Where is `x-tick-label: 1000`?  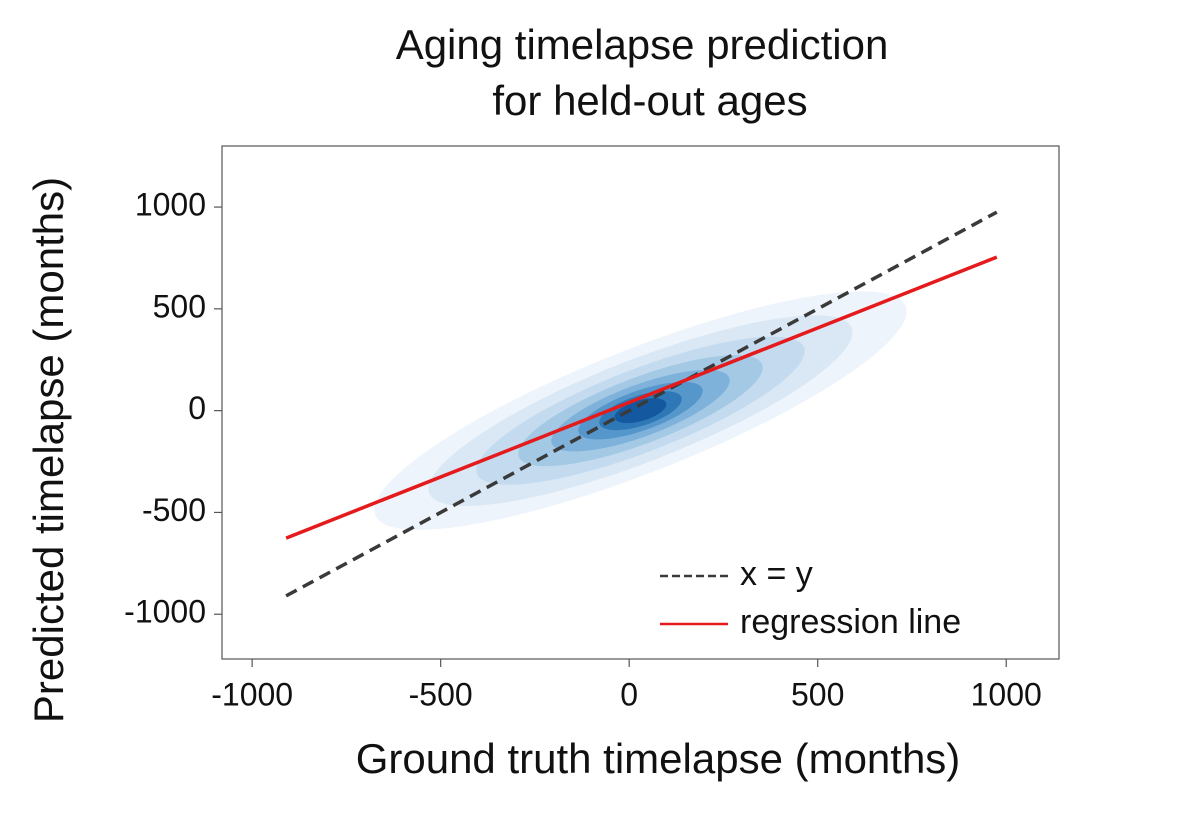
x-tick-label: 1000 is located at coordinates (1006, 694).